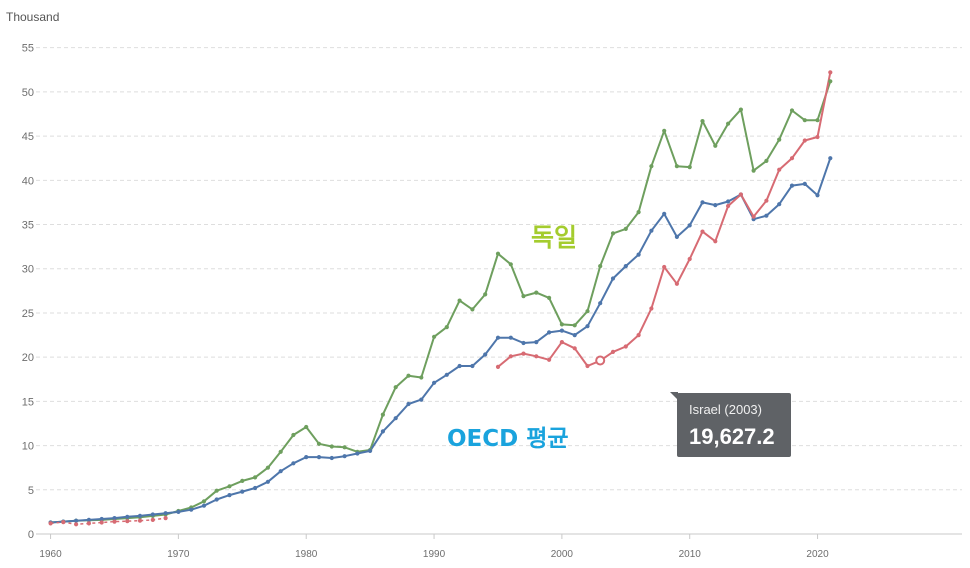 The width and height of the screenshot is (970, 568). I want to click on highlight-marker, so click(600, 360).